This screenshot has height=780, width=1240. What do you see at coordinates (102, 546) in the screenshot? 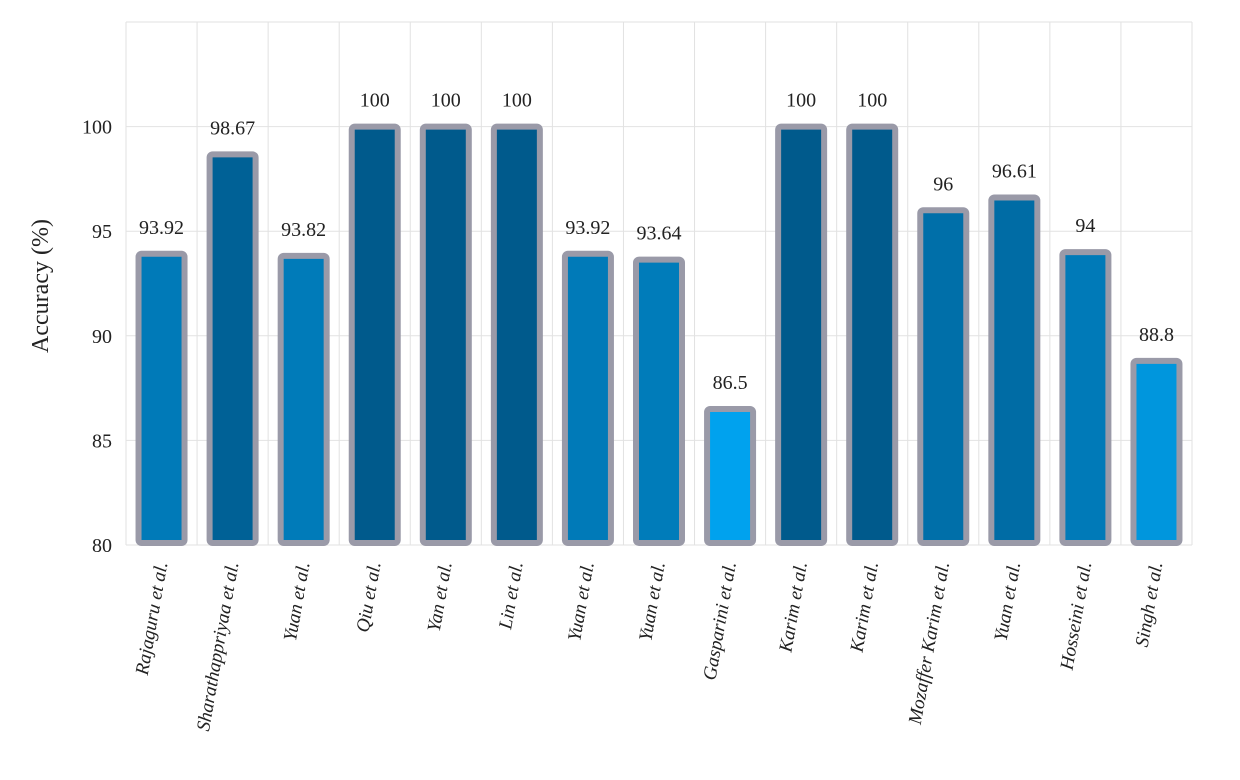
I see `y-tick-label: 80` at bounding box center [102, 546].